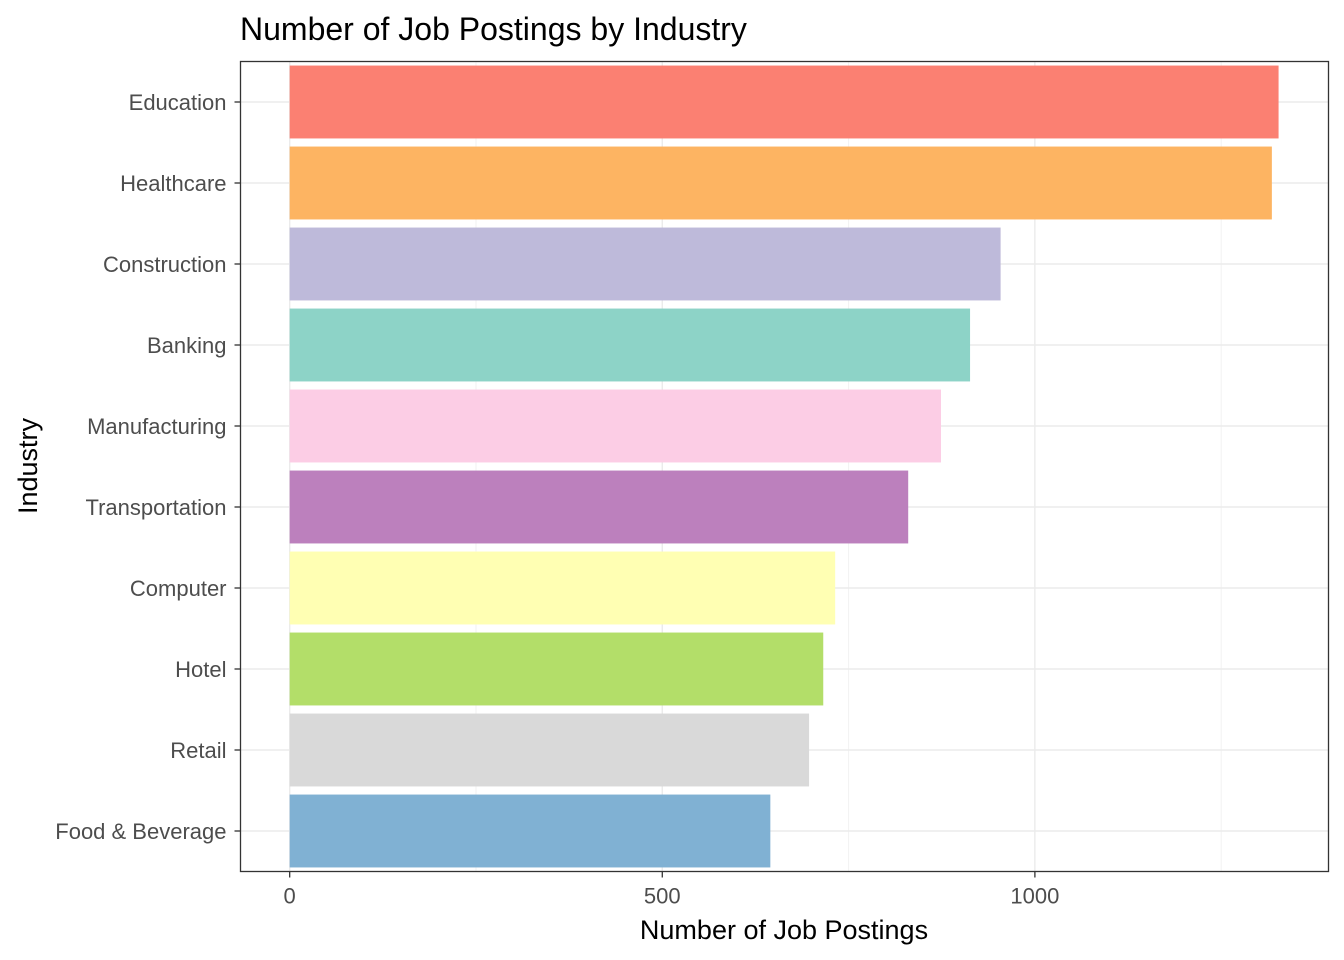 The width and height of the screenshot is (1344, 960). What do you see at coordinates (165, 264) in the screenshot?
I see `y-tick-label: Construction` at bounding box center [165, 264].